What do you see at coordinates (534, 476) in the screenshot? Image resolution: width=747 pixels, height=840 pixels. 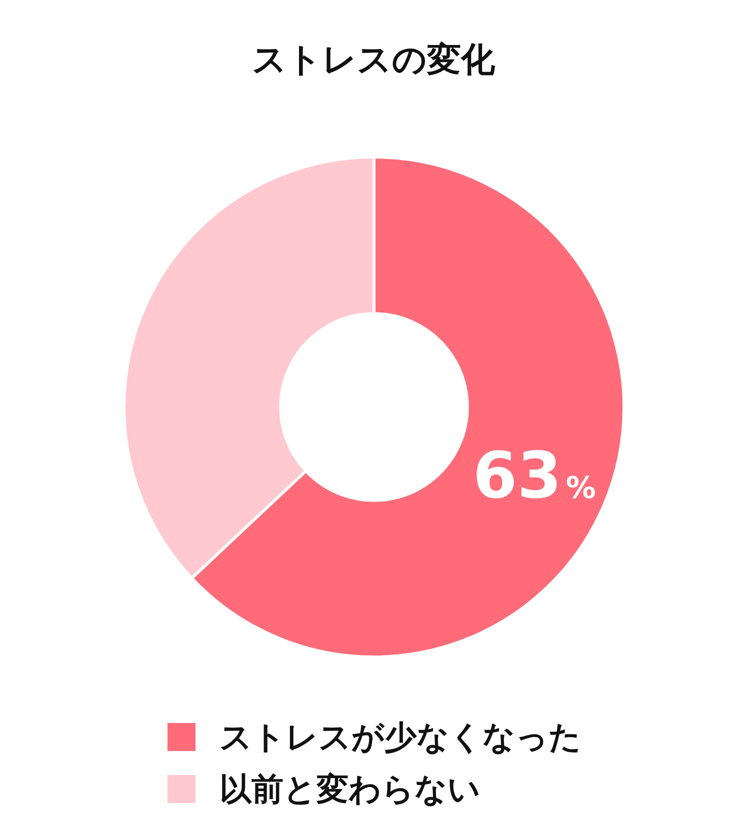 I see `data-label: 63%` at bounding box center [534, 476].